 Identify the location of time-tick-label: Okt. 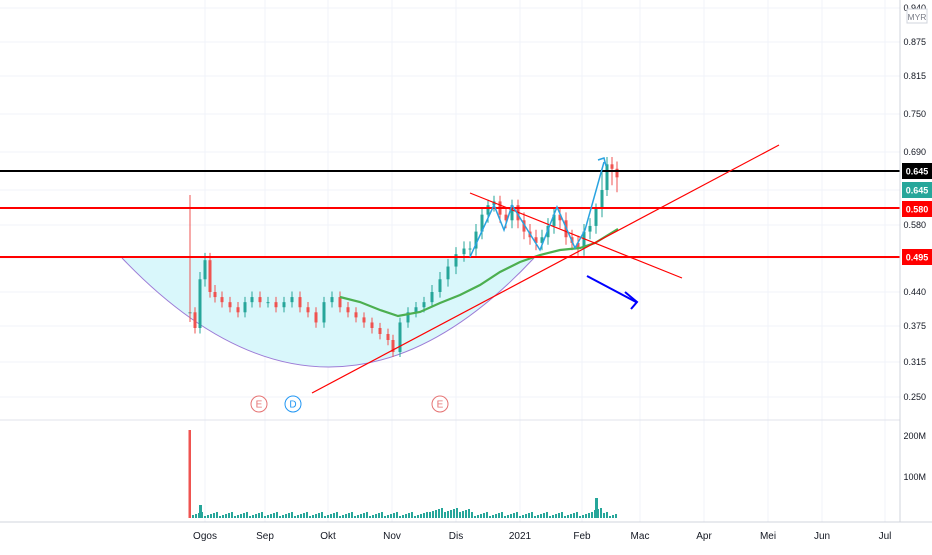
(328, 536).